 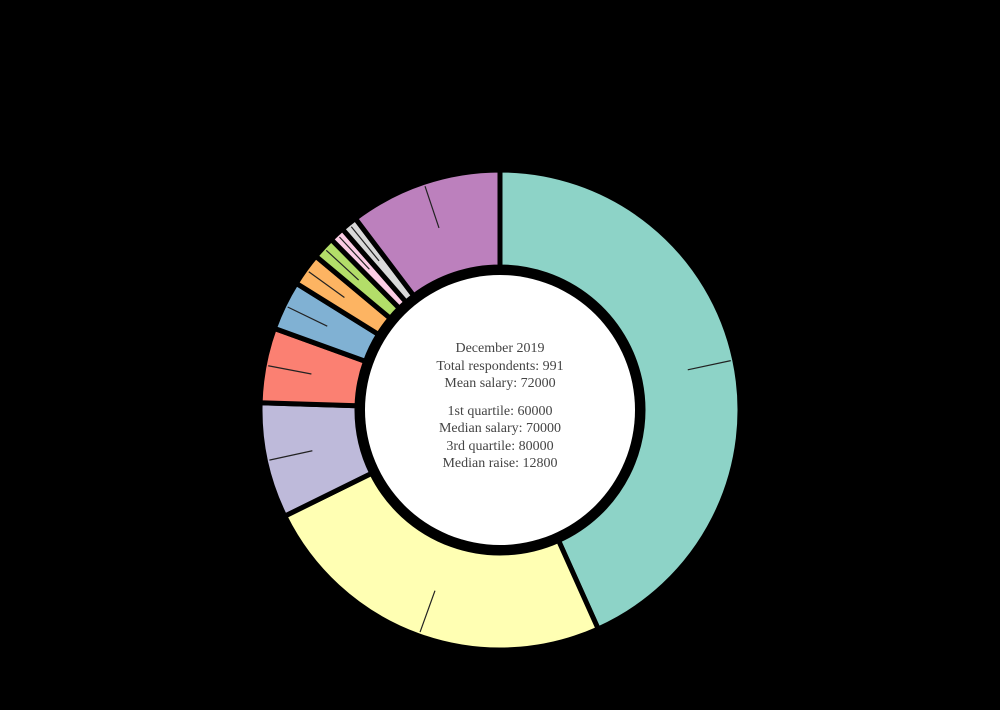 I want to click on first-quartile-label: 1st quartile: 60000, so click(x=500, y=411).